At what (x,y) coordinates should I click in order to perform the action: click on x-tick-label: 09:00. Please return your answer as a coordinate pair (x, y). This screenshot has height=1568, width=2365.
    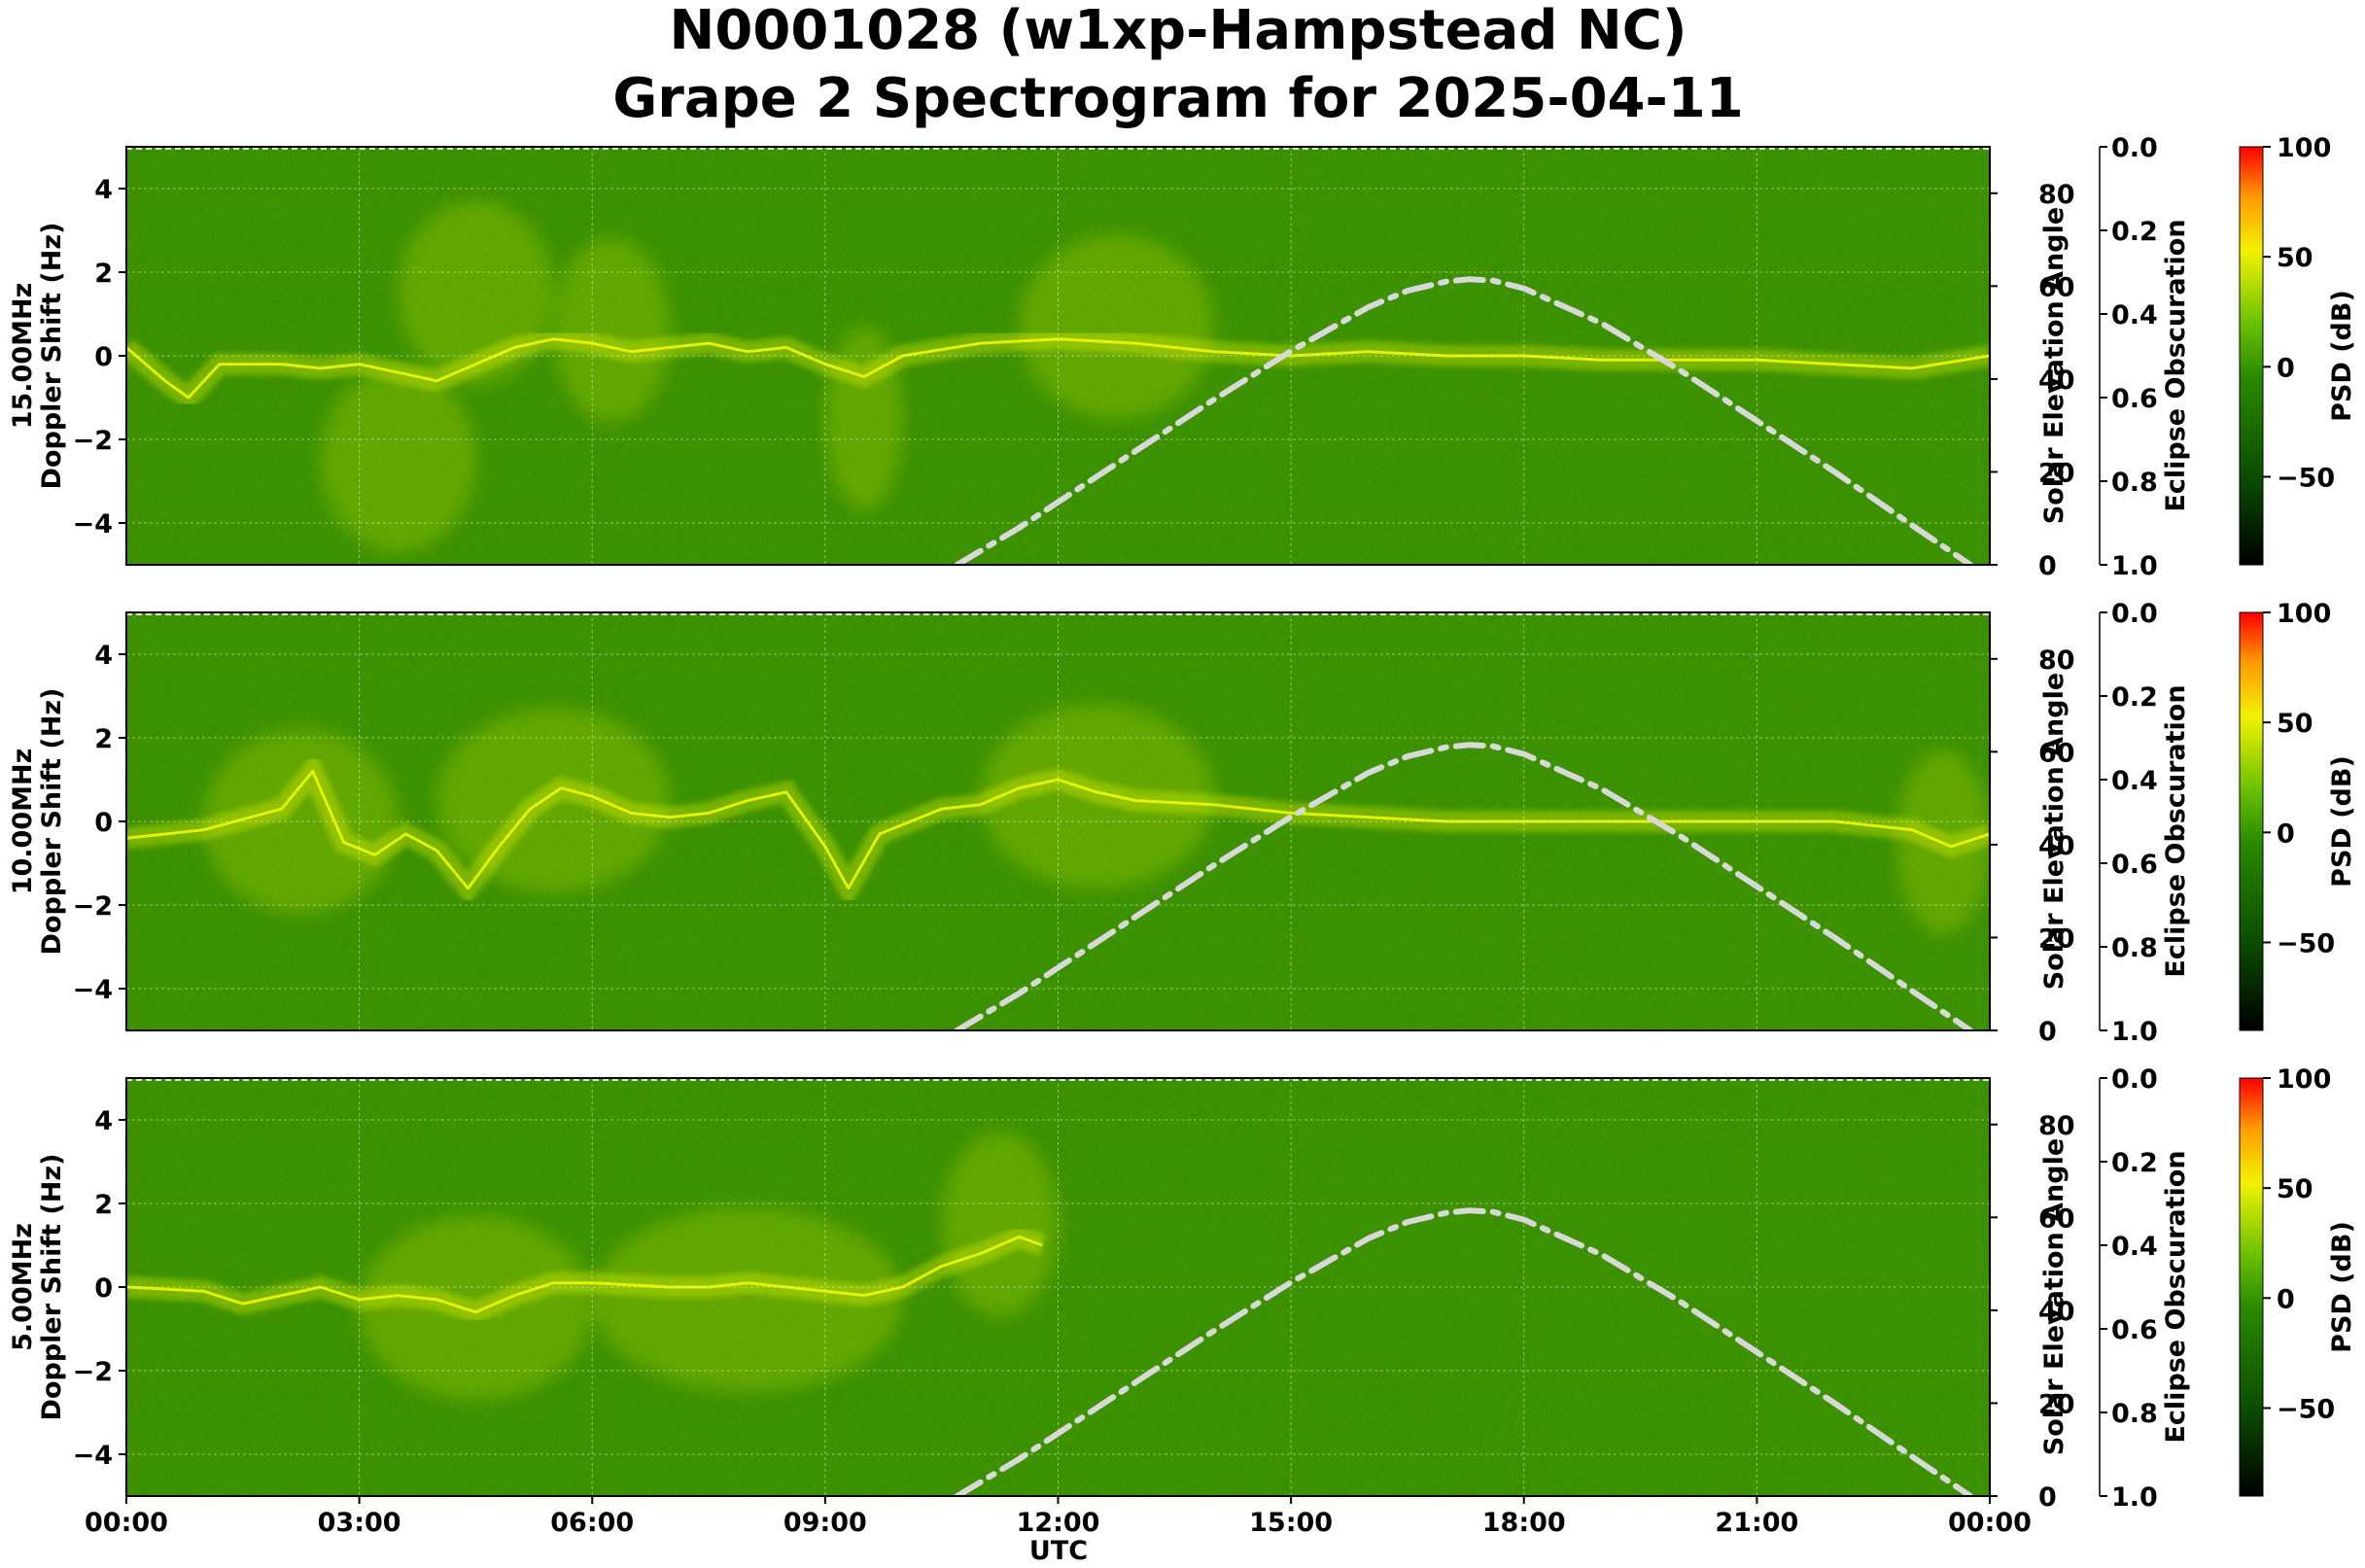
    Looking at the image, I should click on (825, 1523).